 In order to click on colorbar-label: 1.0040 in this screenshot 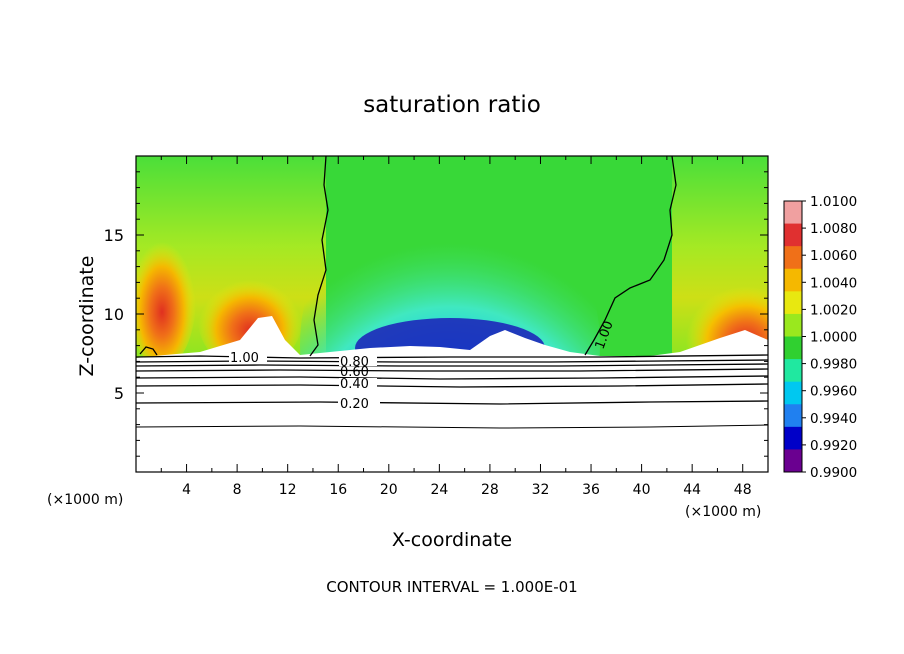, I will do `click(833, 283)`.